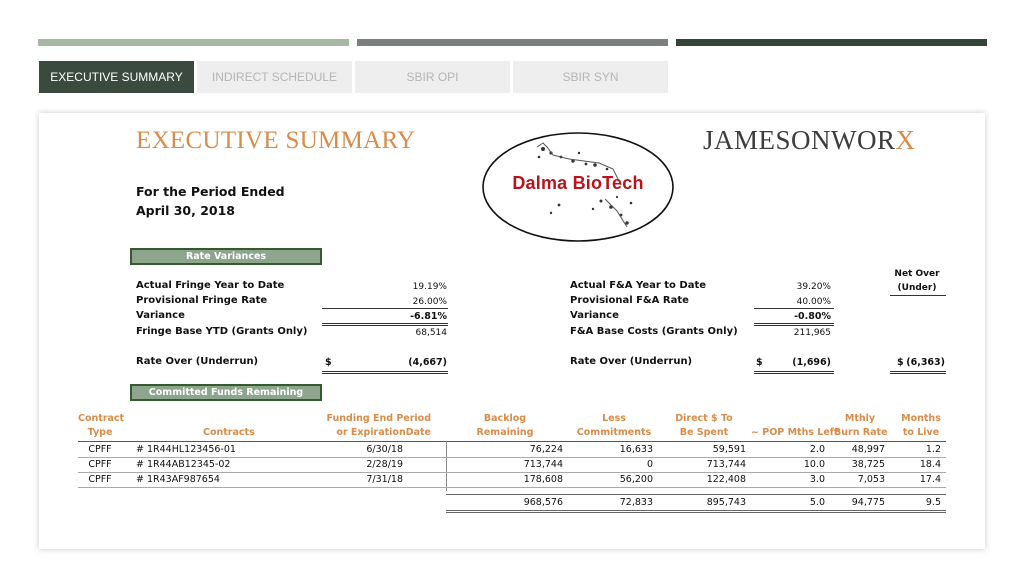 This screenshot has height=576, width=1024. I want to click on header-contract-type: Contract Type, so click(101, 425).